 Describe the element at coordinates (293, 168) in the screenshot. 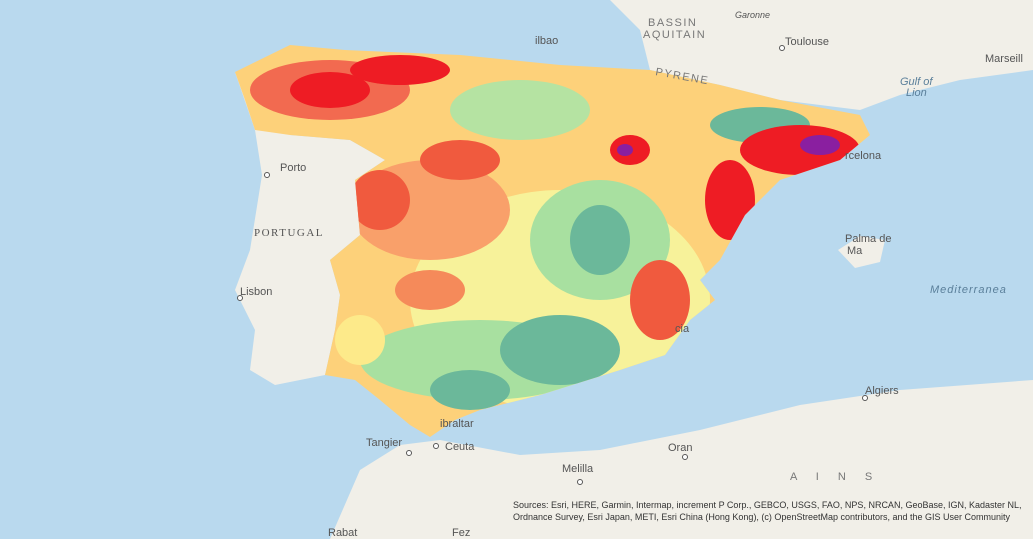

I see `city-label: Porto` at that location.